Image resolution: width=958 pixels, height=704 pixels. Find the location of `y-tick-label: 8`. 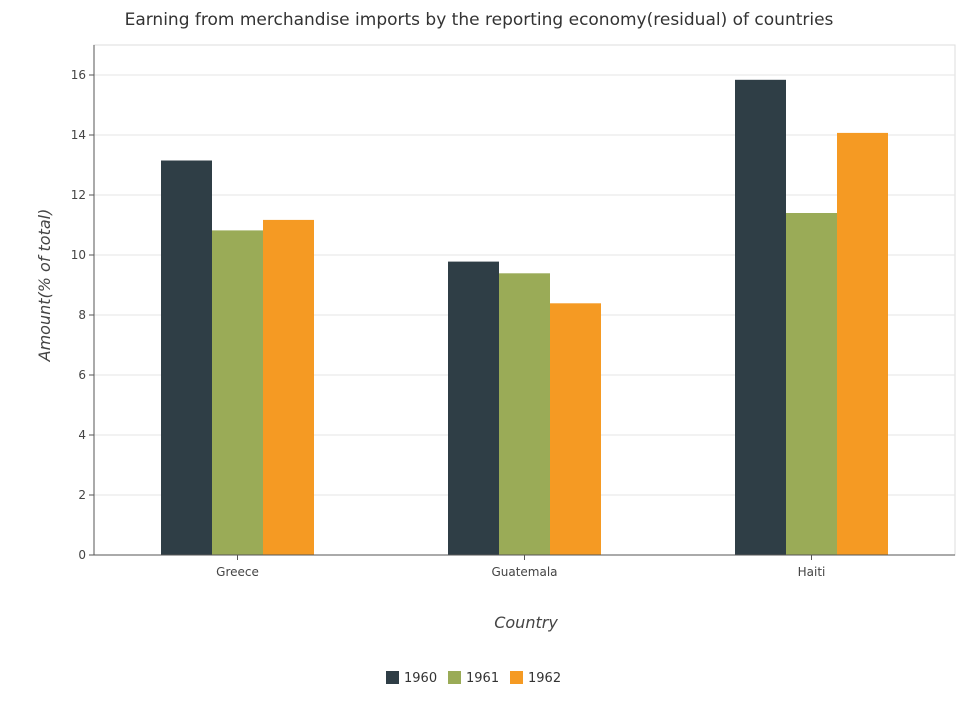

y-tick-label: 8 is located at coordinates (82, 315).